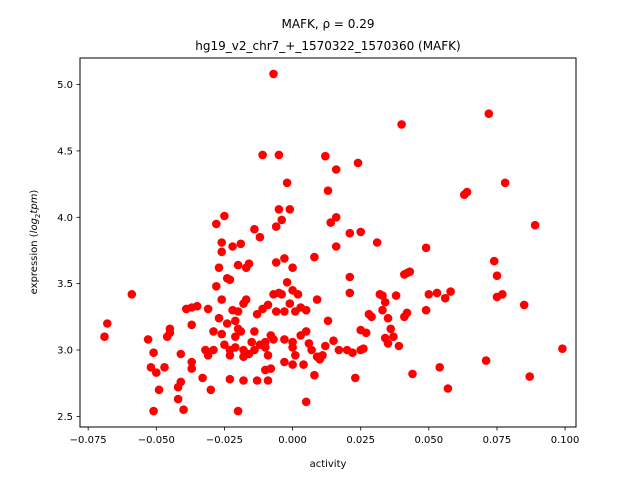 Image resolution: width=640 pixels, height=480 pixels. What do you see at coordinates (38, 216) in the screenshot?
I see `y-axis-label-subscript: 2` at bounding box center [38, 216].